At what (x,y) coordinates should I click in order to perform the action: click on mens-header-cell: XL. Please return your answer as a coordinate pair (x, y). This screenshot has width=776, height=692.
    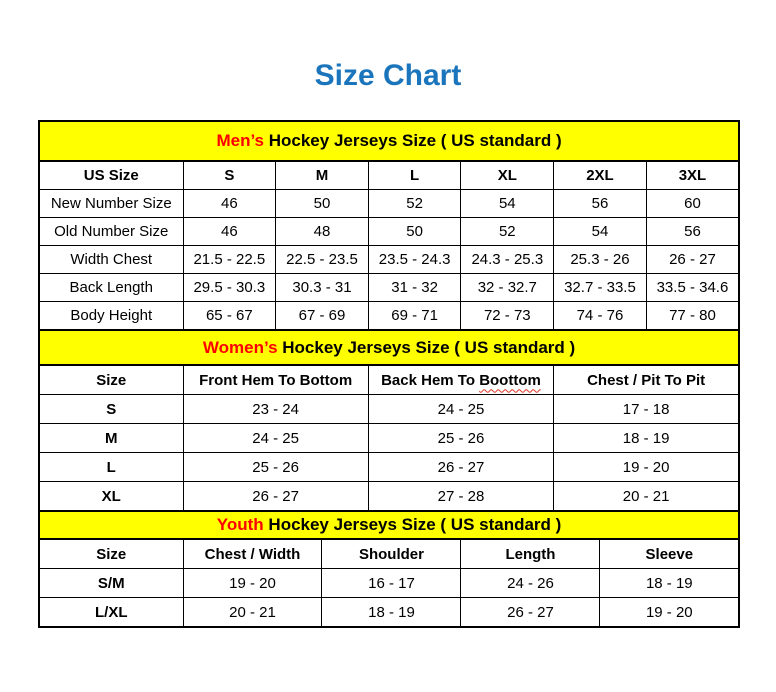
    Looking at the image, I should click on (507, 175).